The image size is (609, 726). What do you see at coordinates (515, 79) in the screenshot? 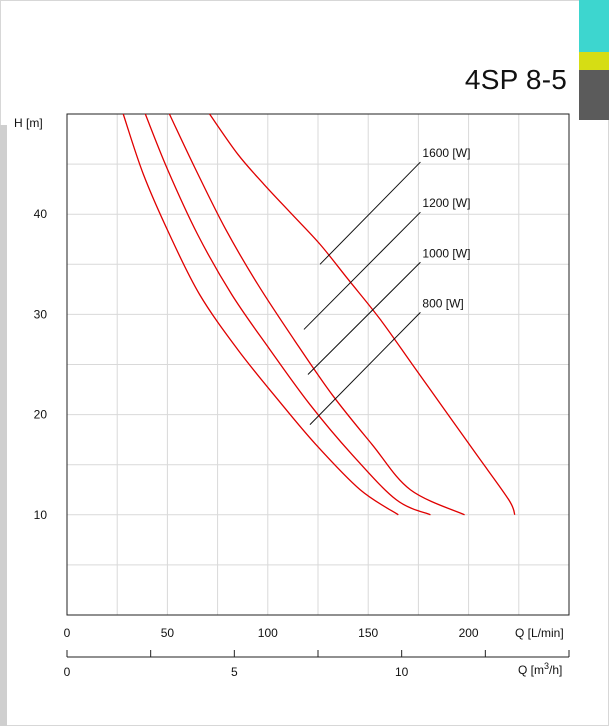
I see `model-title: 4SP 8-5` at bounding box center [515, 79].